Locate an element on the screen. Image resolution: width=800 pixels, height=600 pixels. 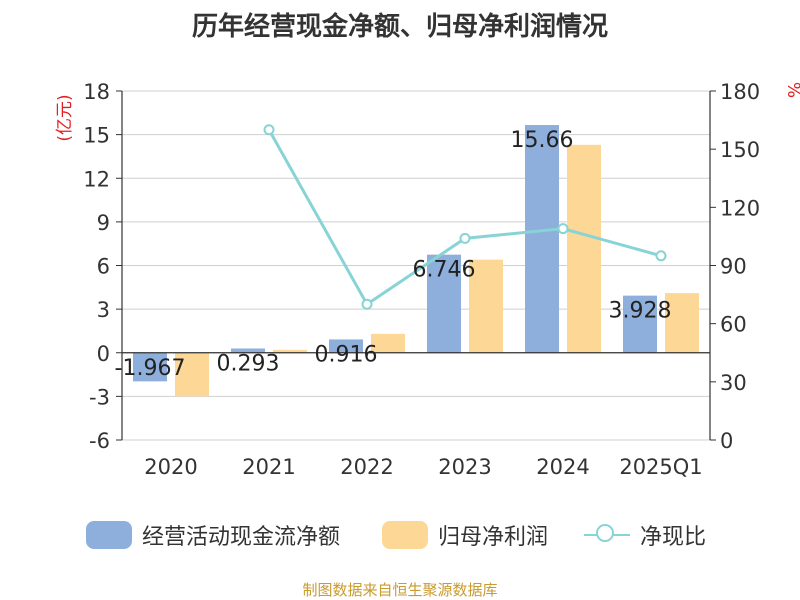
y-right-tick-label: 60 is located at coordinates (733, 325).